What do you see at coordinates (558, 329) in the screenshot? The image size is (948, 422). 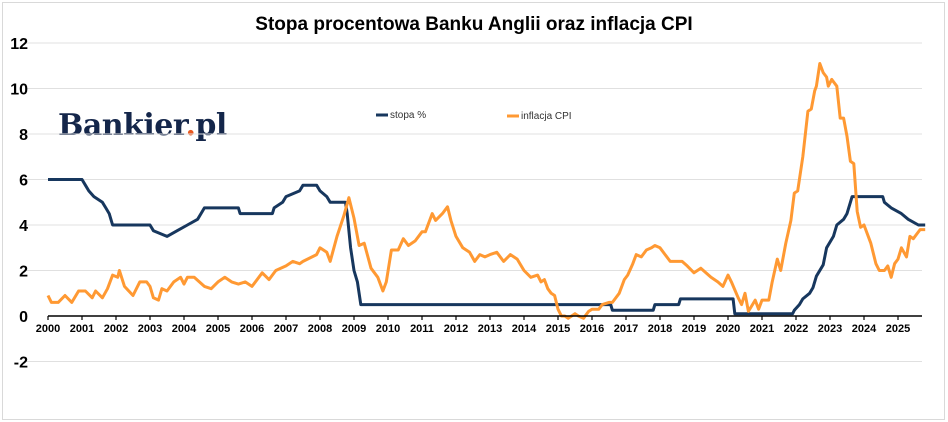 I see `x-tick-label: 2015` at bounding box center [558, 329].